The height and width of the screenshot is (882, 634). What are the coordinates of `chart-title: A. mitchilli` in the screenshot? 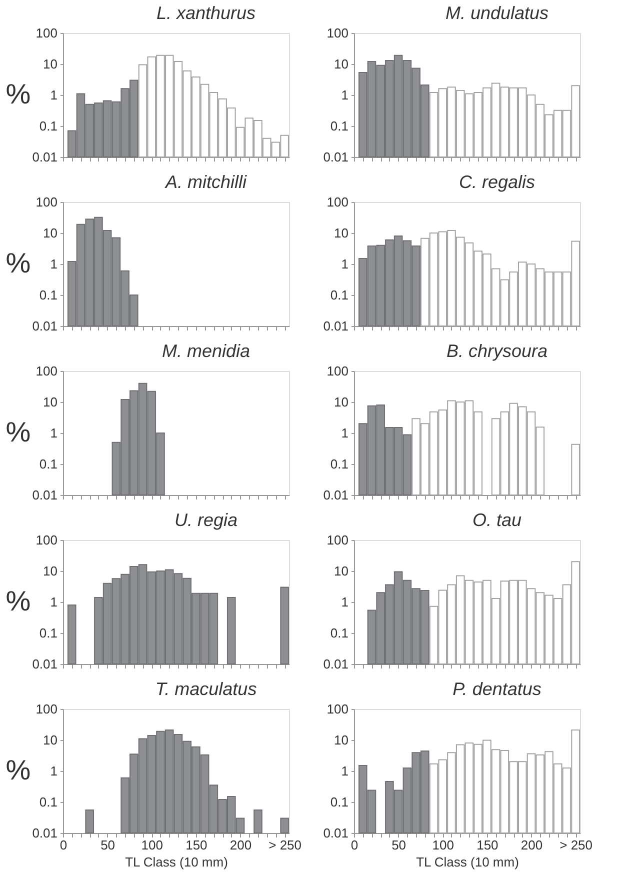 It's located at (206, 182).